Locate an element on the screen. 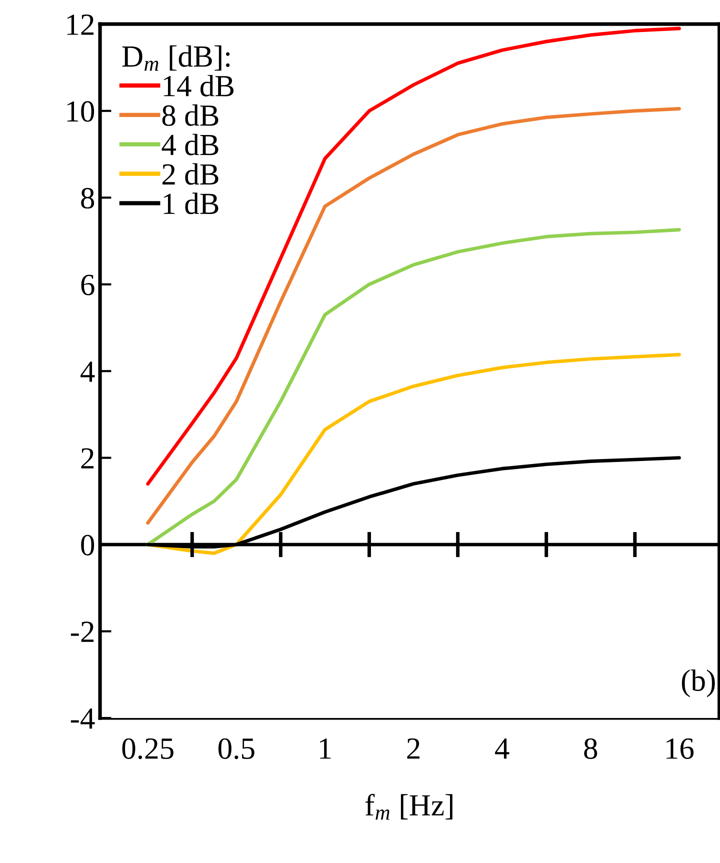 This screenshot has height=863, width=720. y-tick-label: 0 is located at coordinates (87, 545).